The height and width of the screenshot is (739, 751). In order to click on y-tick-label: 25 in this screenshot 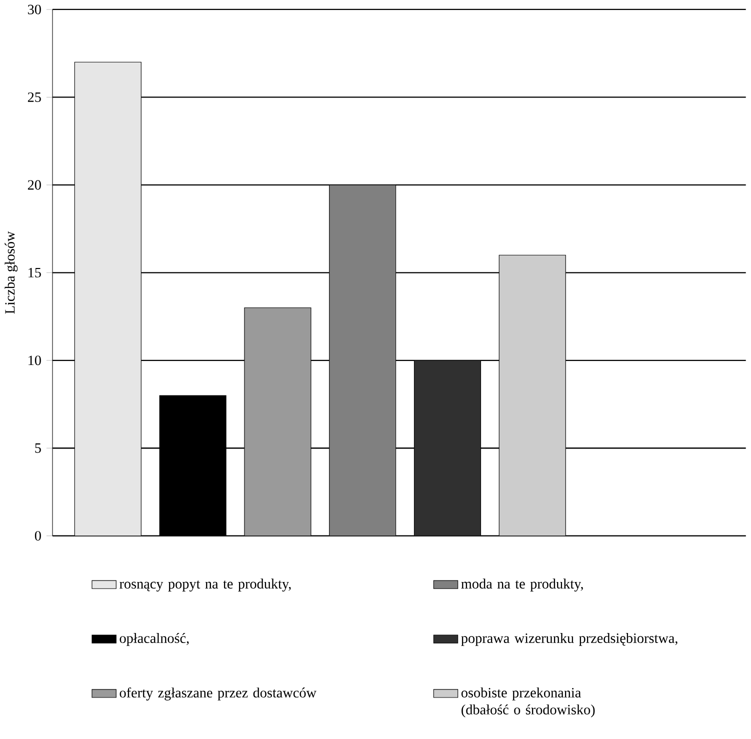, I will do `click(34, 97)`.